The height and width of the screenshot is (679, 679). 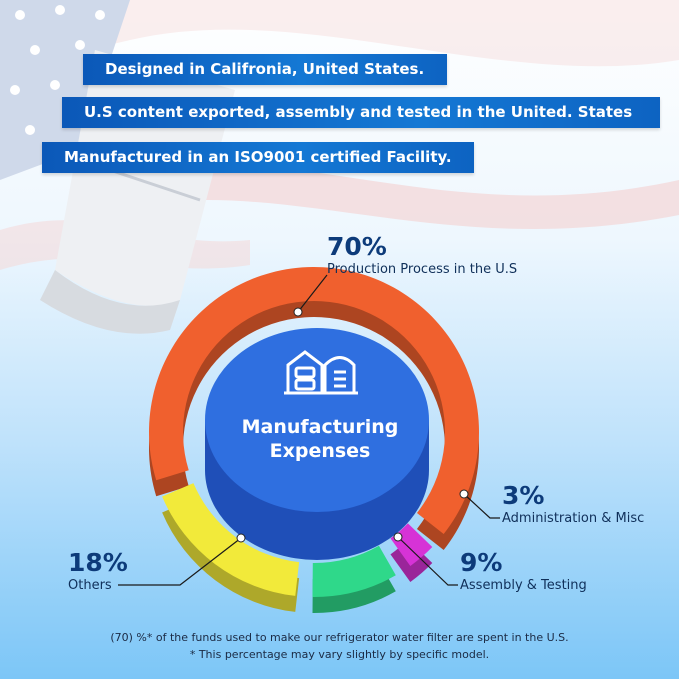 I want to click on center-cylinder, so click(x=317, y=444).